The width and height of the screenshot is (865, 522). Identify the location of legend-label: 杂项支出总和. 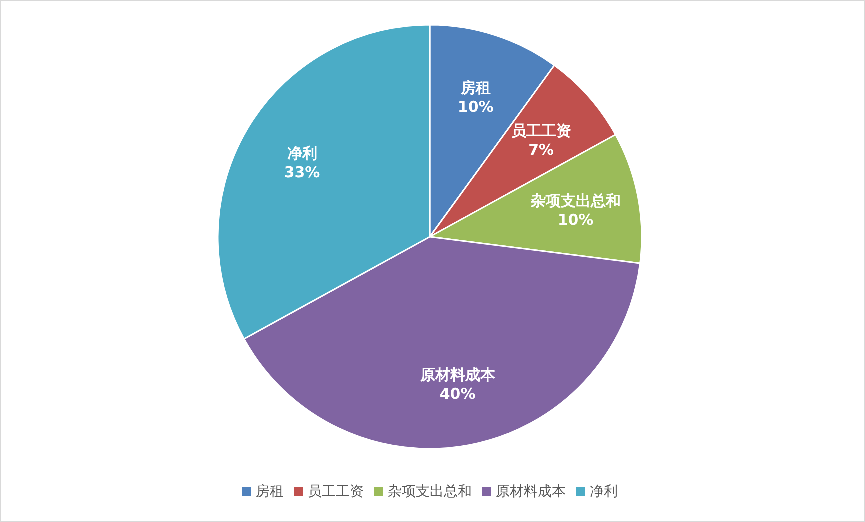
(430, 492).